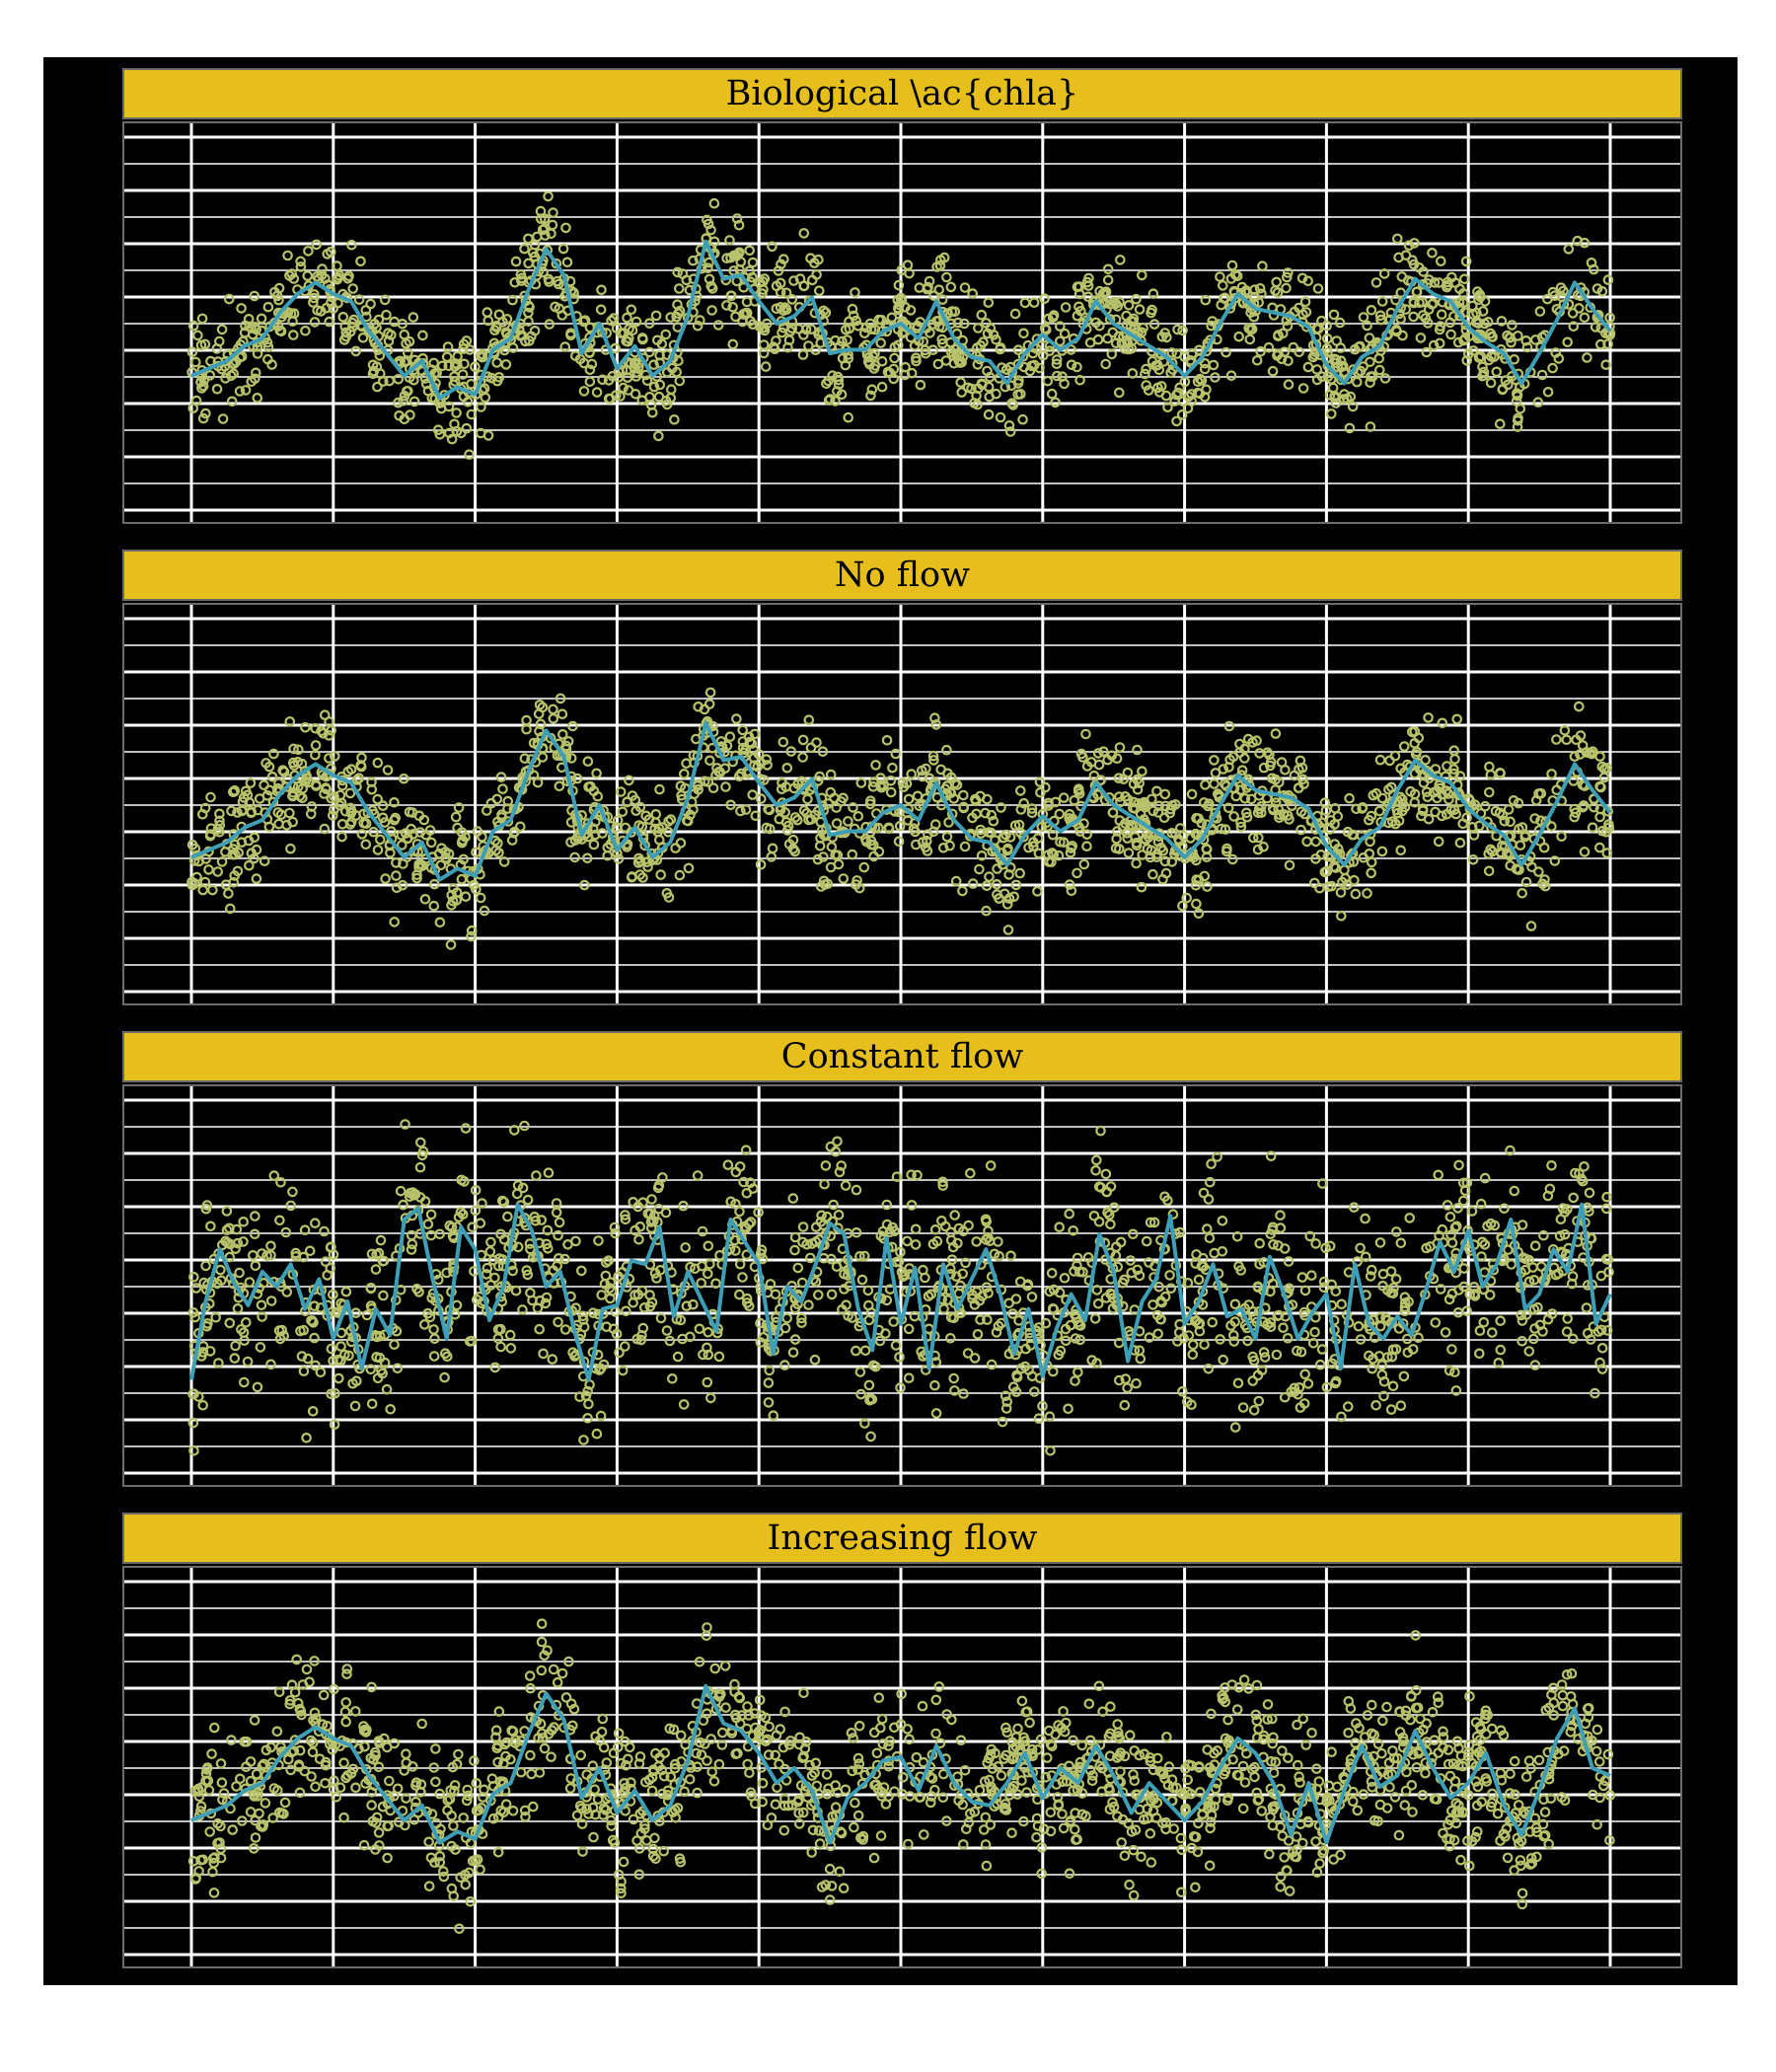 This screenshot has height=2072, width=1776. What do you see at coordinates (901, 320) in the screenshot?
I see `fitted-line` at bounding box center [901, 320].